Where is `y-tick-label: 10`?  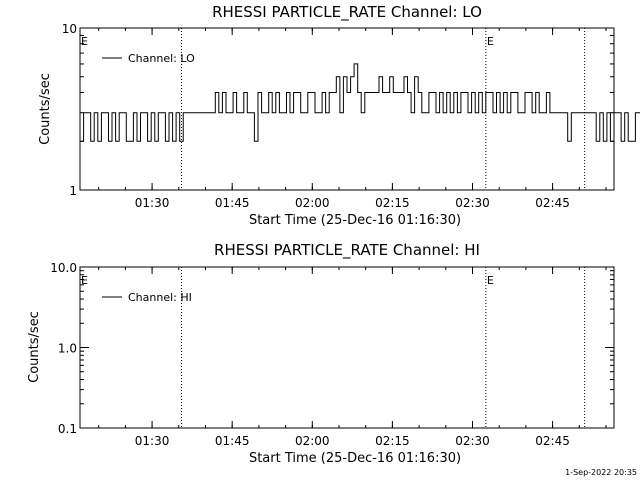
y-tick-label: 10 is located at coordinates (69, 29).